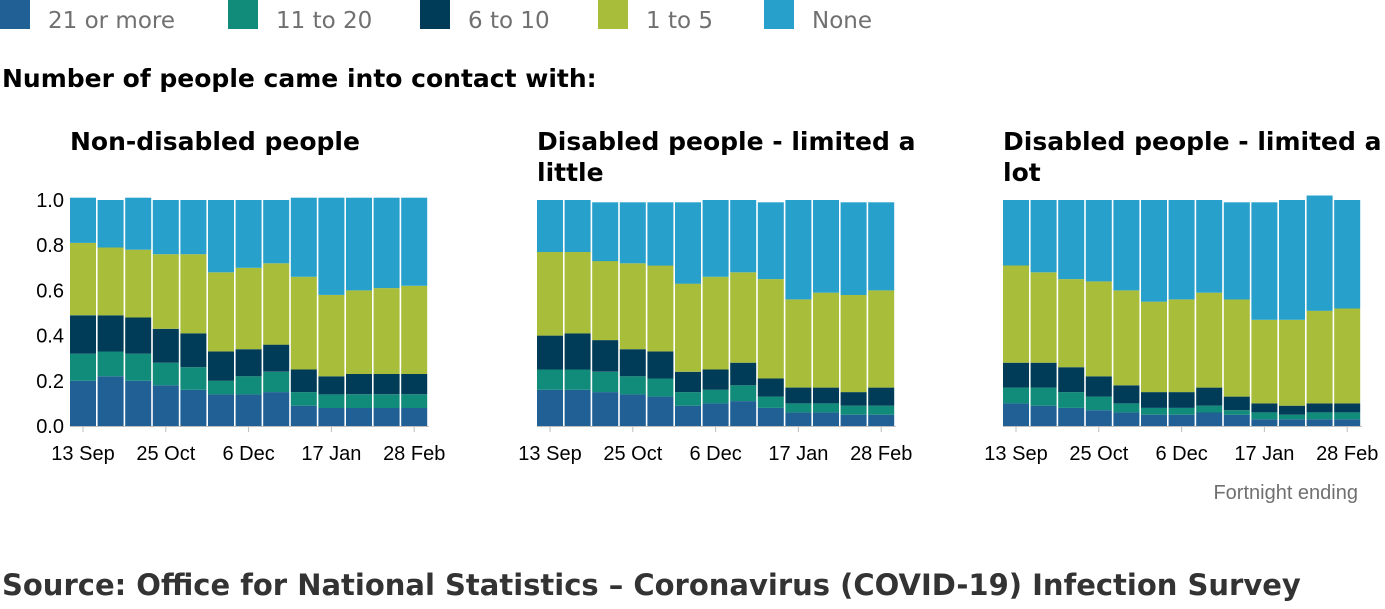 This screenshot has height=609, width=1385. What do you see at coordinates (549, 454) in the screenshot?
I see `x-tick-label: 13 Sep` at bounding box center [549, 454].